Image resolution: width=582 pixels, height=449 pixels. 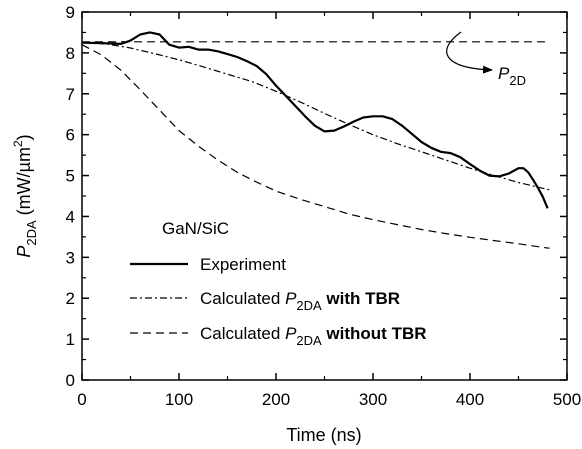 I want to click on y-tick-label: 1, so click(x=70, y=339).